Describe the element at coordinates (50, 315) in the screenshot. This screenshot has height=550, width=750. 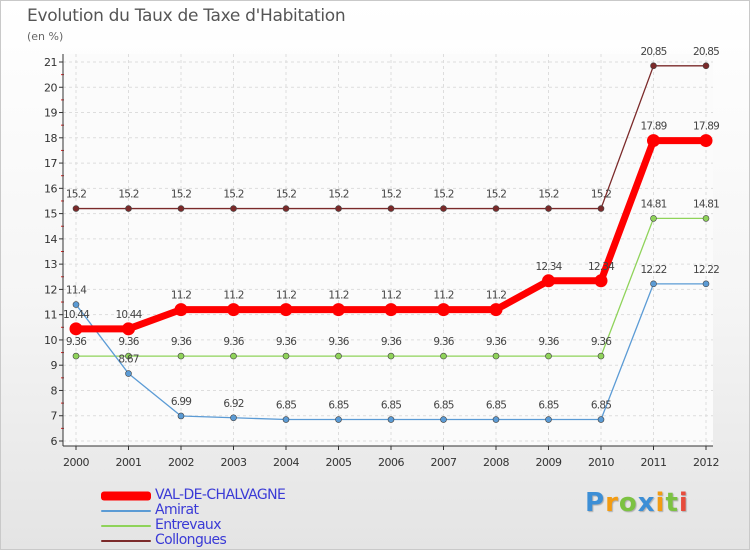
I see `y-tick-label: 11` at that location.